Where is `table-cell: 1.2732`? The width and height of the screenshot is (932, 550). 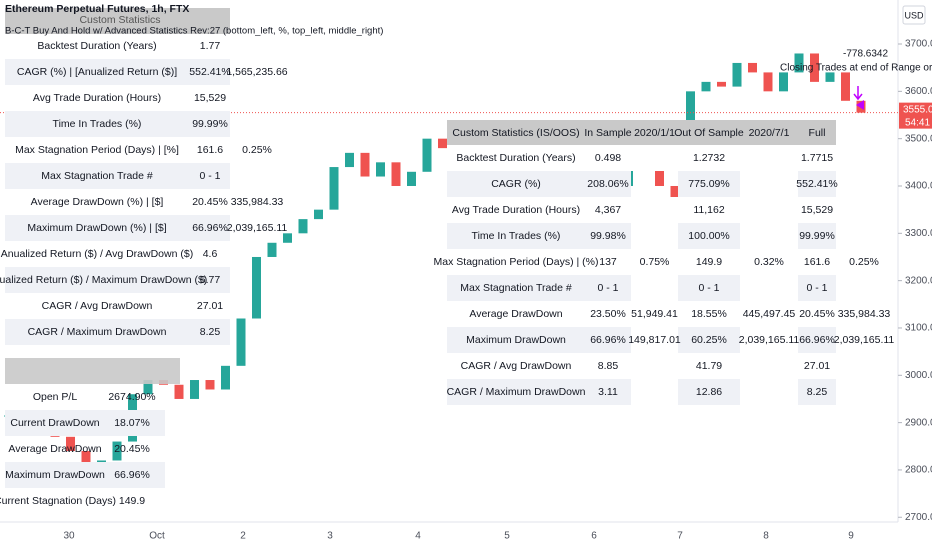
table-cell: 1.2732 is located at coordinates (709, 158).